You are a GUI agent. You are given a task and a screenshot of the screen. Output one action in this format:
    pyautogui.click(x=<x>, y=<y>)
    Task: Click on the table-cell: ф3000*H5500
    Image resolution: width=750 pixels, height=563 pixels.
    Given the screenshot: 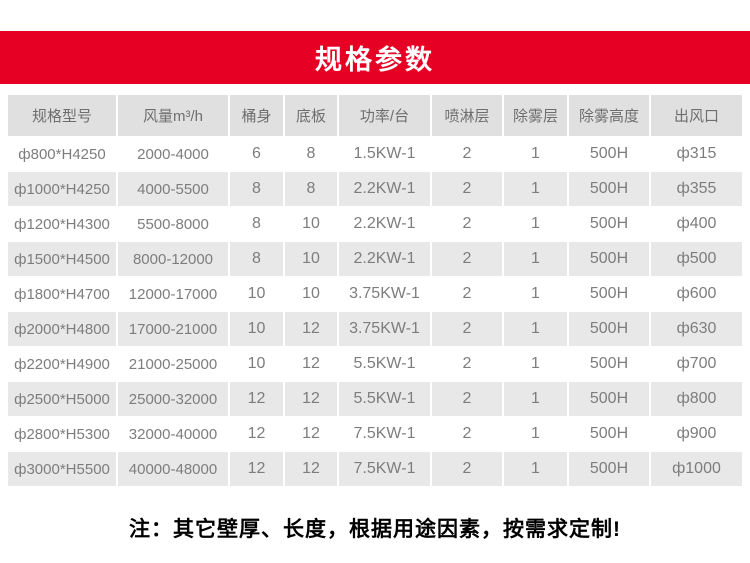 What is the action you would take?
    pyautogui.click(x=62, y=469)
    